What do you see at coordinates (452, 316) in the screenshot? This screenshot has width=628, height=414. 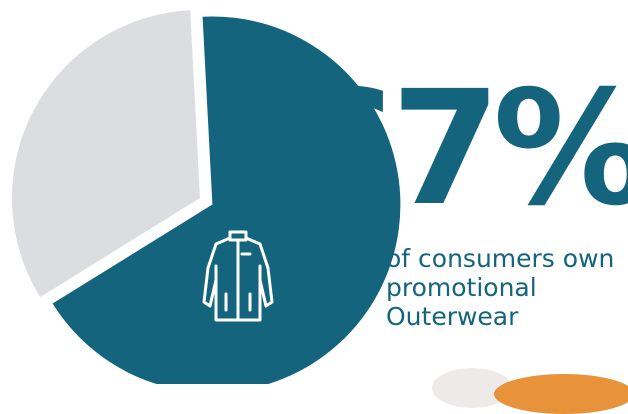 I see `caption-line: Outerwear` at bounding box center [452, 316].